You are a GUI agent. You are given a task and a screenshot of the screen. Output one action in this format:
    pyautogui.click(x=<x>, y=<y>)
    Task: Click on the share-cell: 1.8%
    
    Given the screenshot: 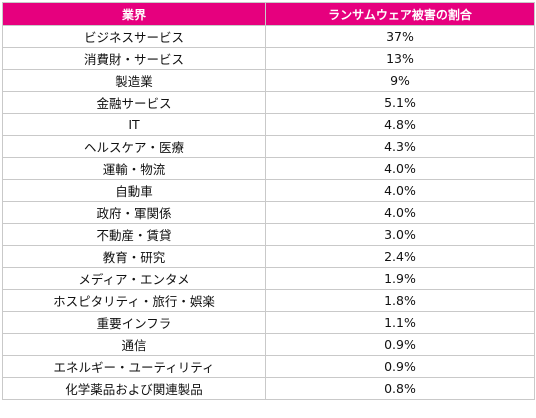 What is the action you would take?
    pyautogui.click(x=400, y=300)
    